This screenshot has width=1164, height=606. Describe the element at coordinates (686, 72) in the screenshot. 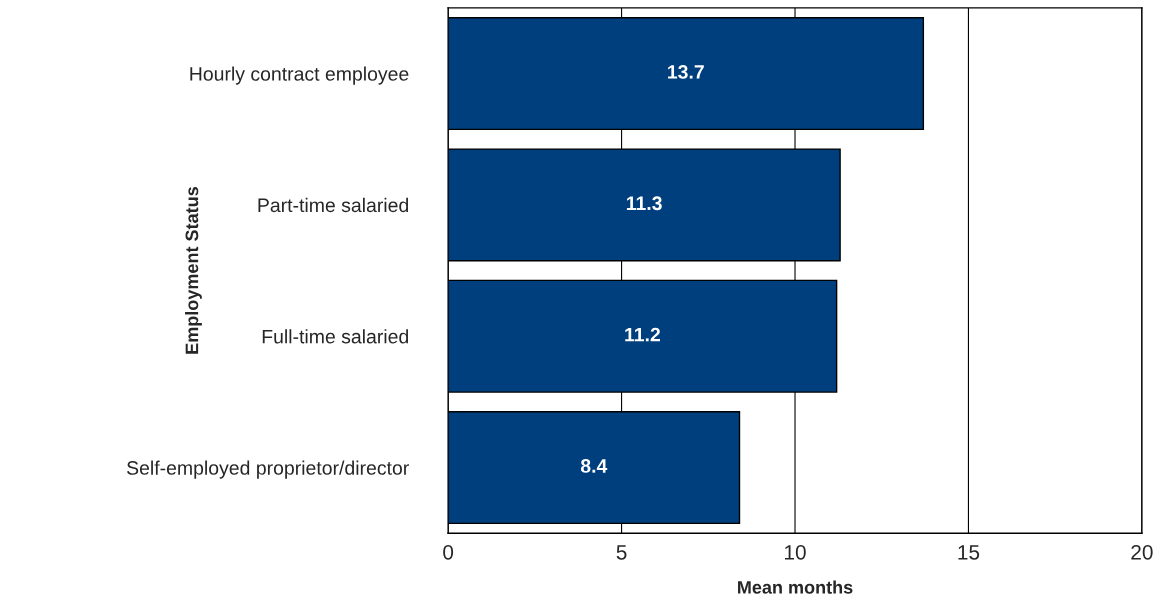

I see `data-label: 13.7` at that location.